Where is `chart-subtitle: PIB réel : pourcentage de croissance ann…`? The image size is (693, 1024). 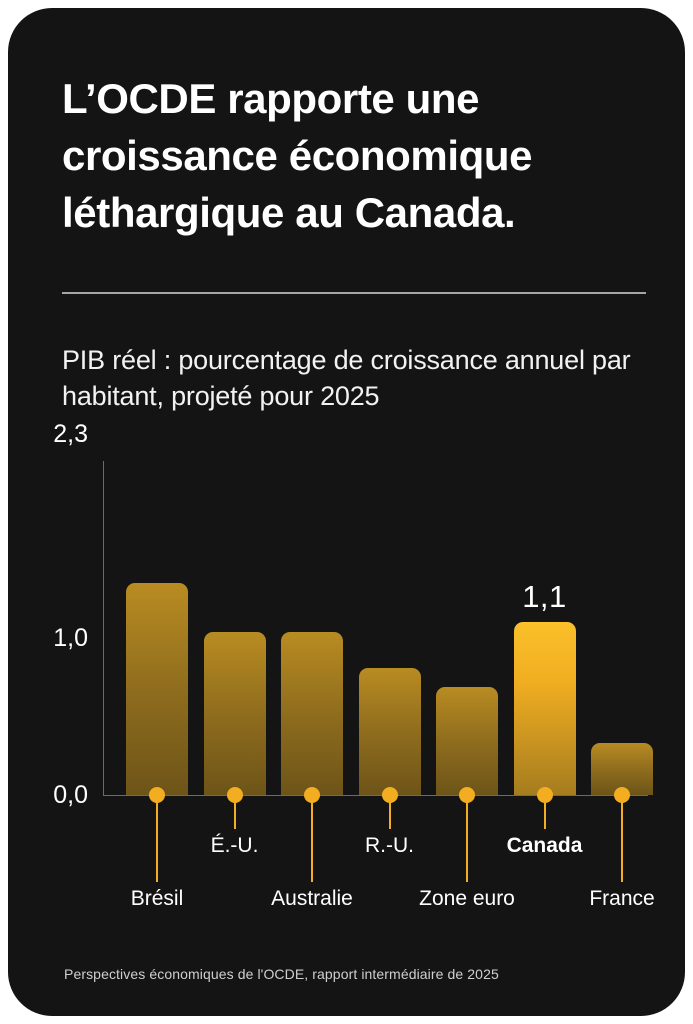 chart-subtitle: PIB réel : pourcentage de croissance ann… is located at coordinates (346, 378).